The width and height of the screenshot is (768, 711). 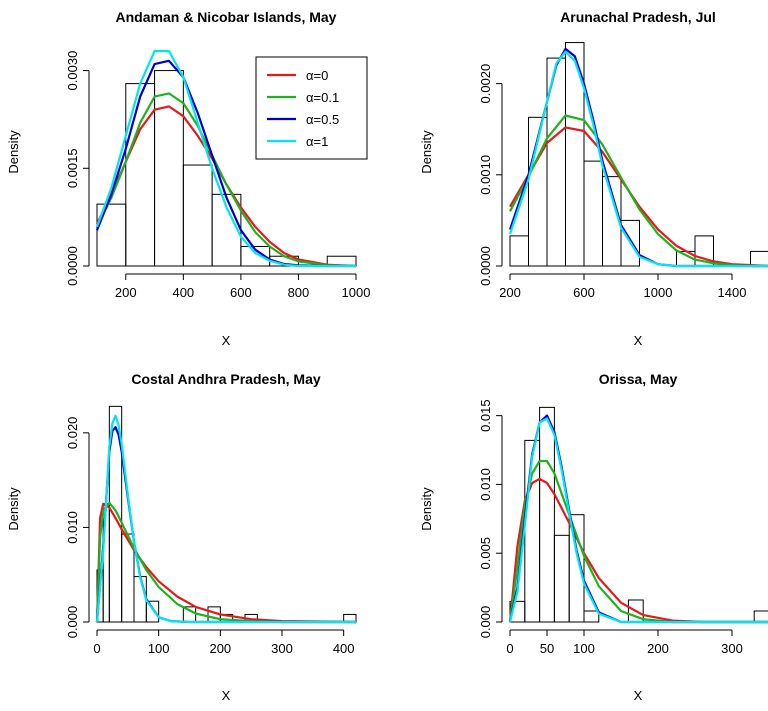 What do you see at coordinates (485, 553) in the screenshot?
I see `y-tick-label: 0.005` at bounding box center [485, 553].